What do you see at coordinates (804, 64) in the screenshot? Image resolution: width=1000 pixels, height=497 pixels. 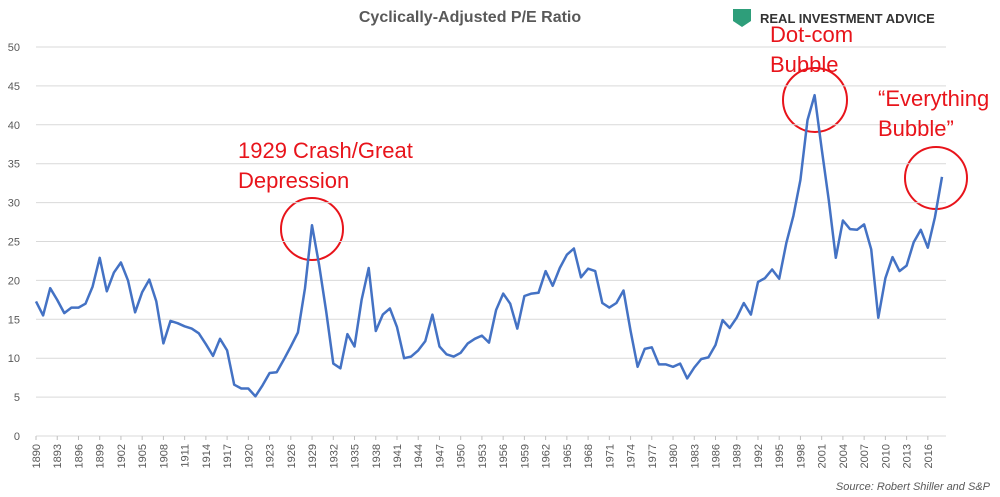 I see `annotation: Bubble` at bounding box center [804, 64].